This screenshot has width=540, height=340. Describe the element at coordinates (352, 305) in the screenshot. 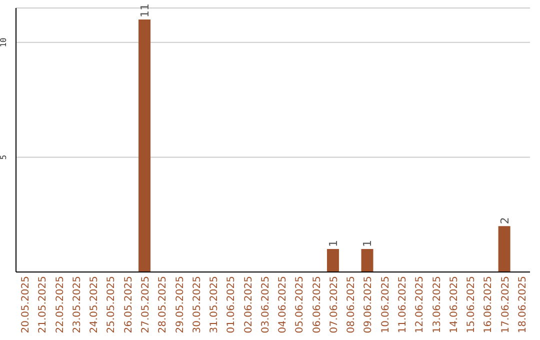

I see `x-tick-label: 08.06.2025` at that location.